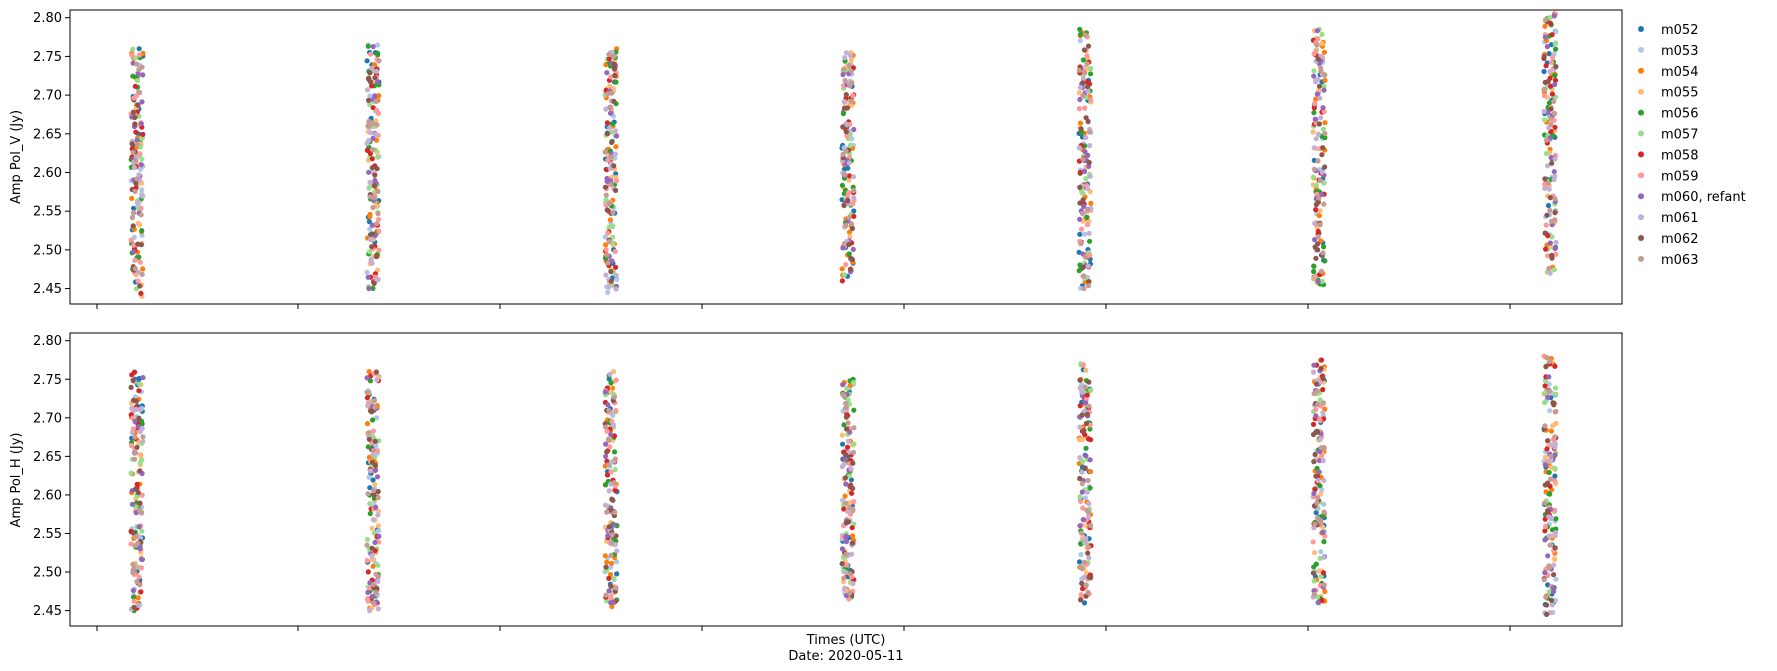 This screenshot has width=1777, height=671. What do you see at coordinates (47, 250) in the screenshot?
I see `y-tick-label: 2.50` at bounding box center [47, 250].